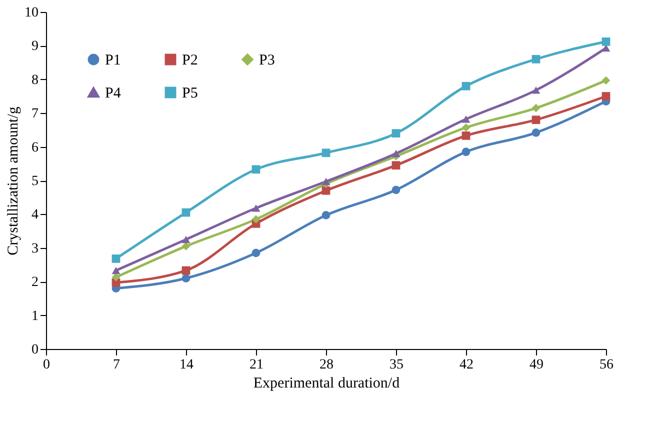 Image resolution: width=652 pixels, height=421 pixels. I want to click on x-axis-title: Experimental duration/d, so click(326, 384).